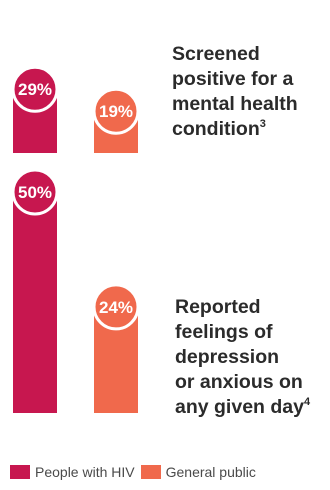 This screenshot has height=490, width=330. What do you see at coordinates (216, 129) in the screenshot?
I see `description-line-text: condition` at bounding box center [216, 129].